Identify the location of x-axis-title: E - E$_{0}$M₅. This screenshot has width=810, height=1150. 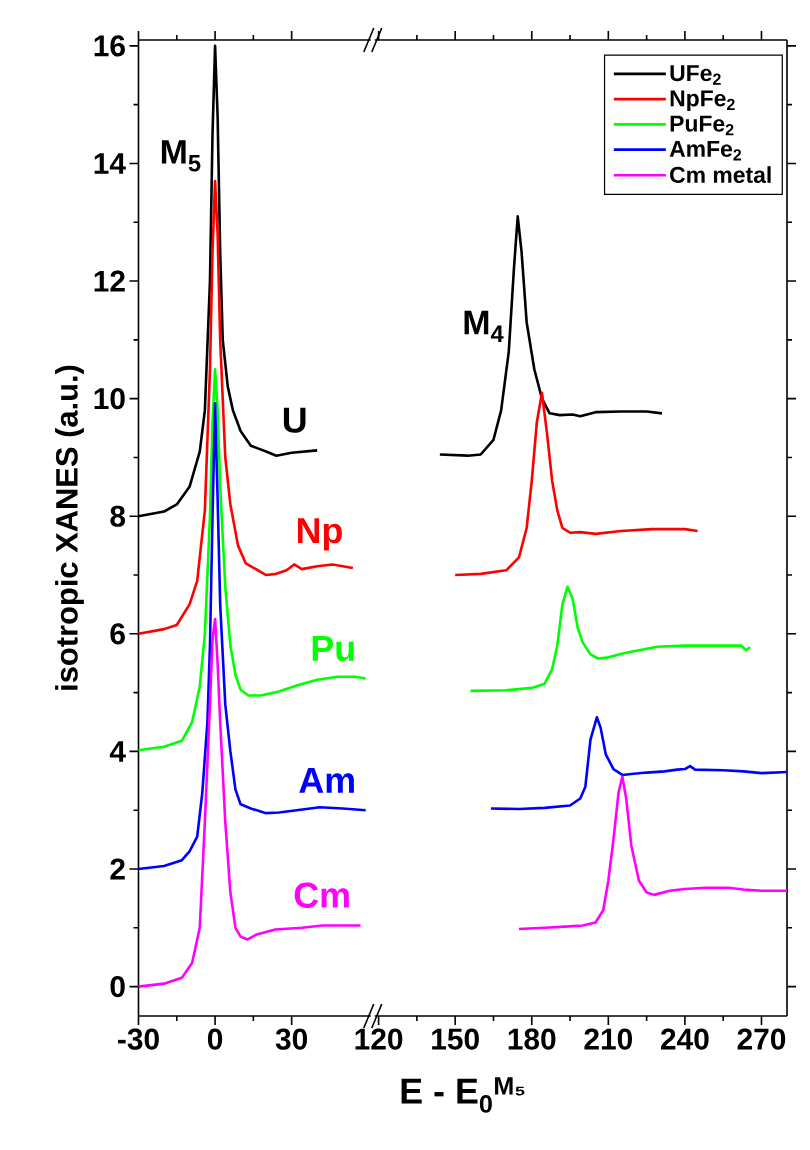
(463, 1095).